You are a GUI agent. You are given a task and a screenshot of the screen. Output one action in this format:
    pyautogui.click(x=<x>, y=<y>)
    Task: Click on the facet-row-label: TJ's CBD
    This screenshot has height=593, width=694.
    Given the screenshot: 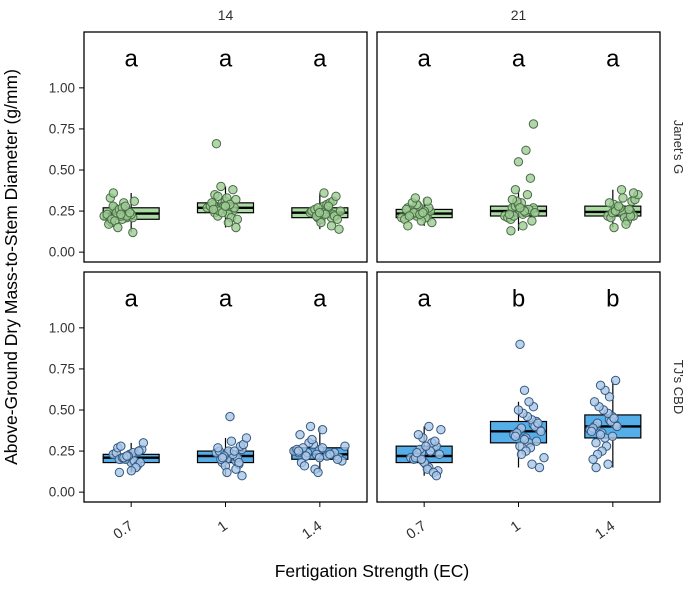 What is the action you would take?
    pyautogui.click(x=678, y=387)
    